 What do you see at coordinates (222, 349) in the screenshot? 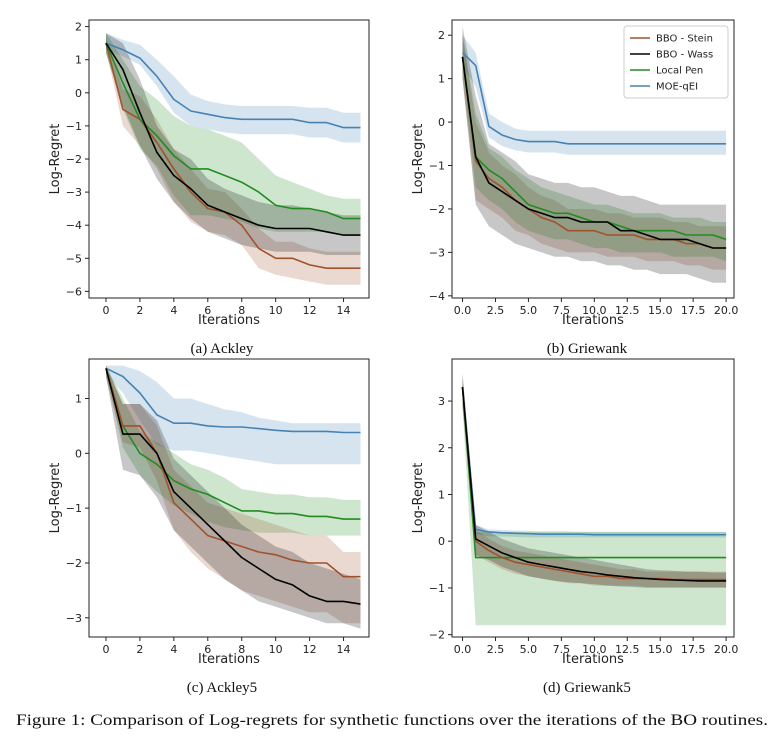
I see `subcaption-ackley: (a) Ackley` at bounding box center [222, 349].